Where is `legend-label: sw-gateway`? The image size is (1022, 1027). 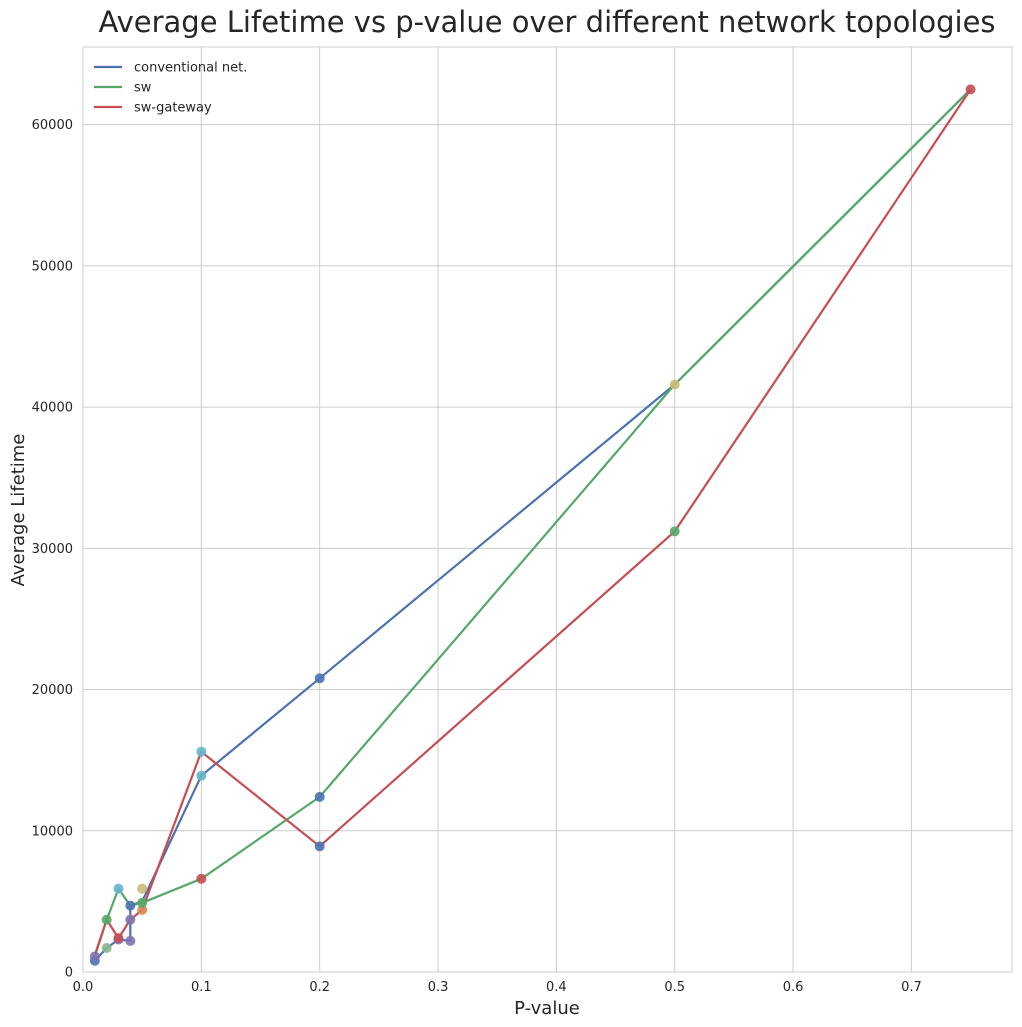 legend-label: sw-gateway is located at coordinates (173, 108).